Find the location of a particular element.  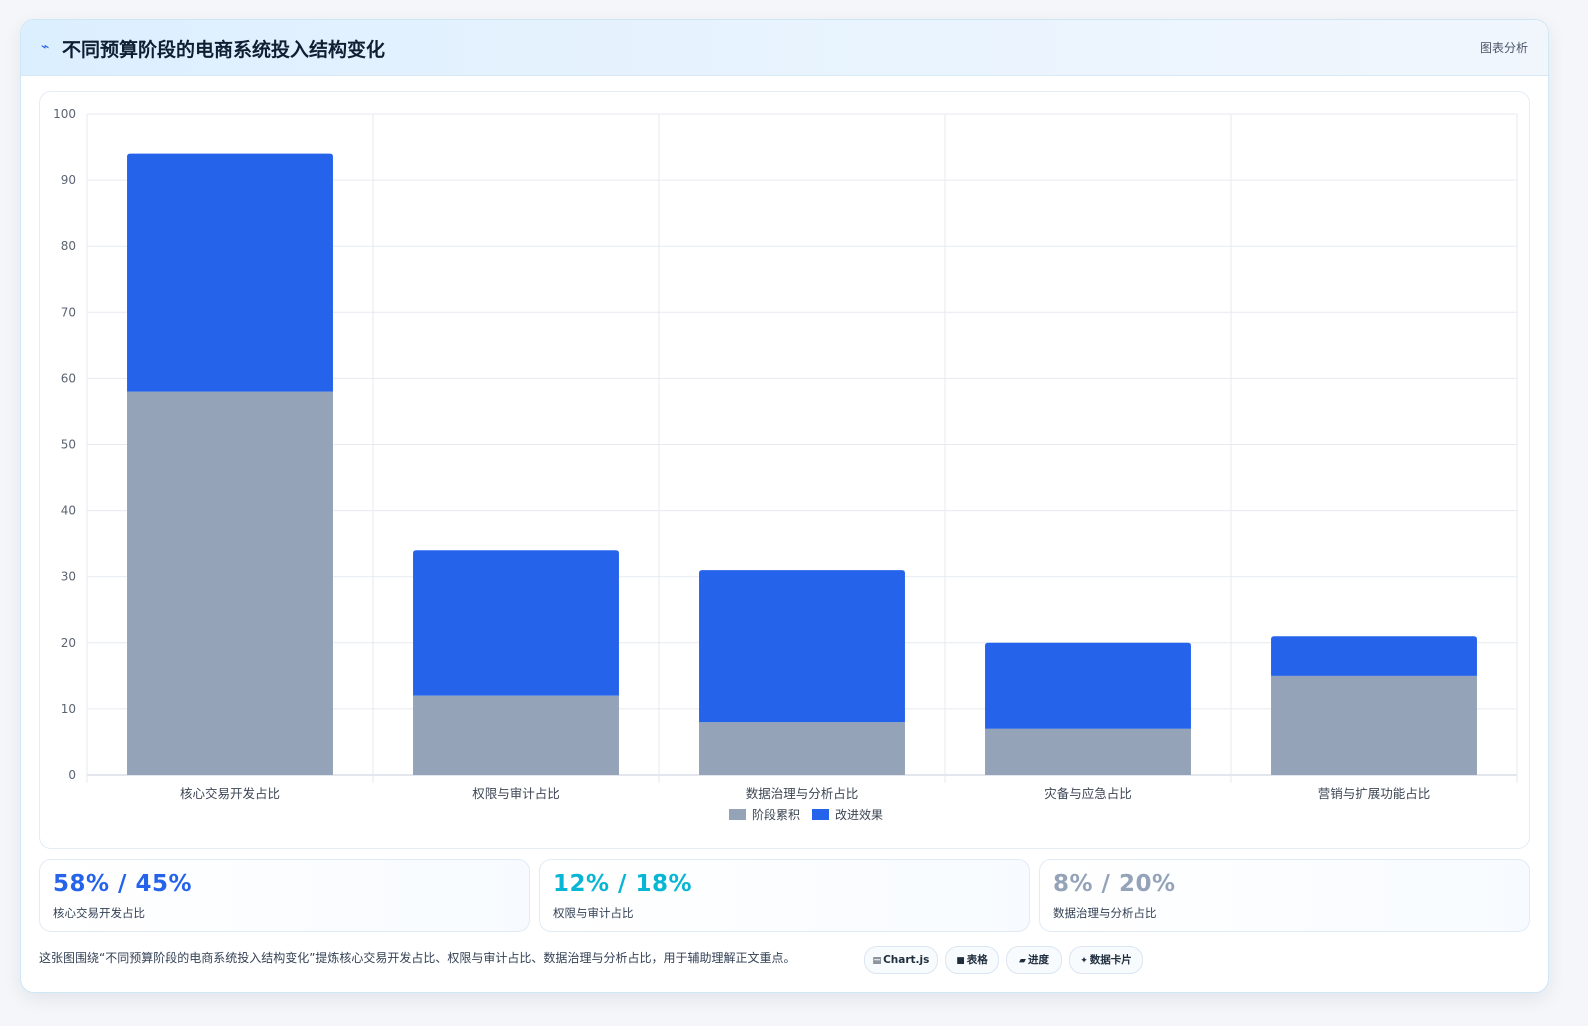

stat-value: 8% / 20% is located at coordinates (1114, 884).